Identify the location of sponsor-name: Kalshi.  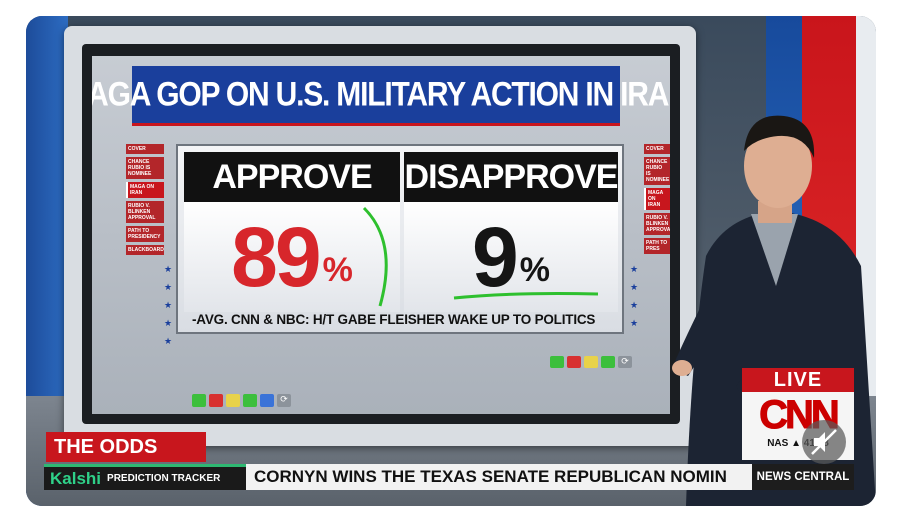
(76, 478).